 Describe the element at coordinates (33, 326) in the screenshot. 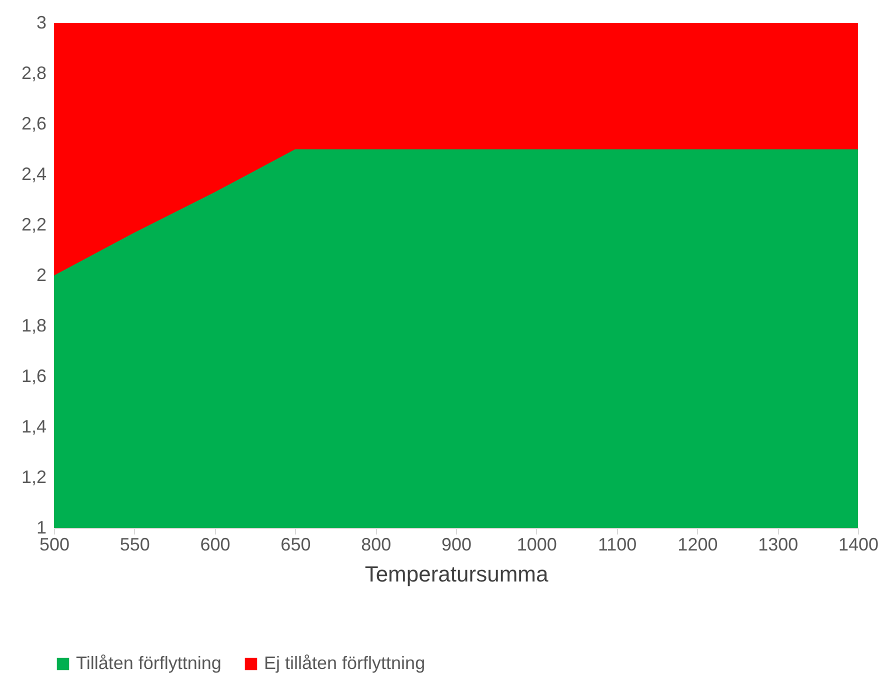

I see `y-tick-label: 1,8` at that location.